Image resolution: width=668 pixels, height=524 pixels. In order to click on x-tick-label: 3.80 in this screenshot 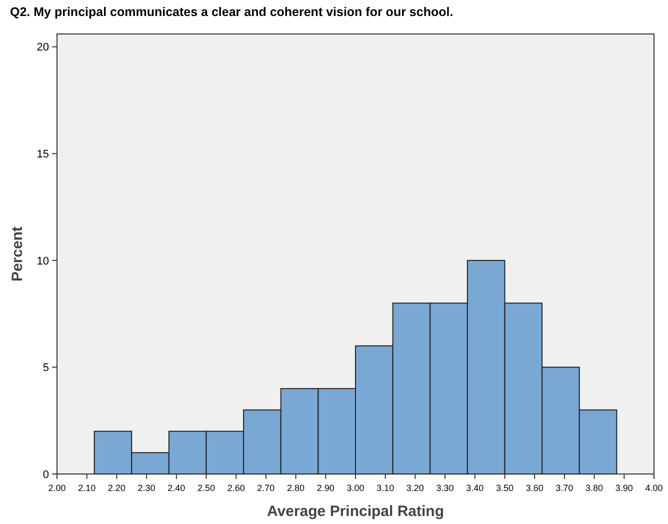, I will do `click(595, 488)`.